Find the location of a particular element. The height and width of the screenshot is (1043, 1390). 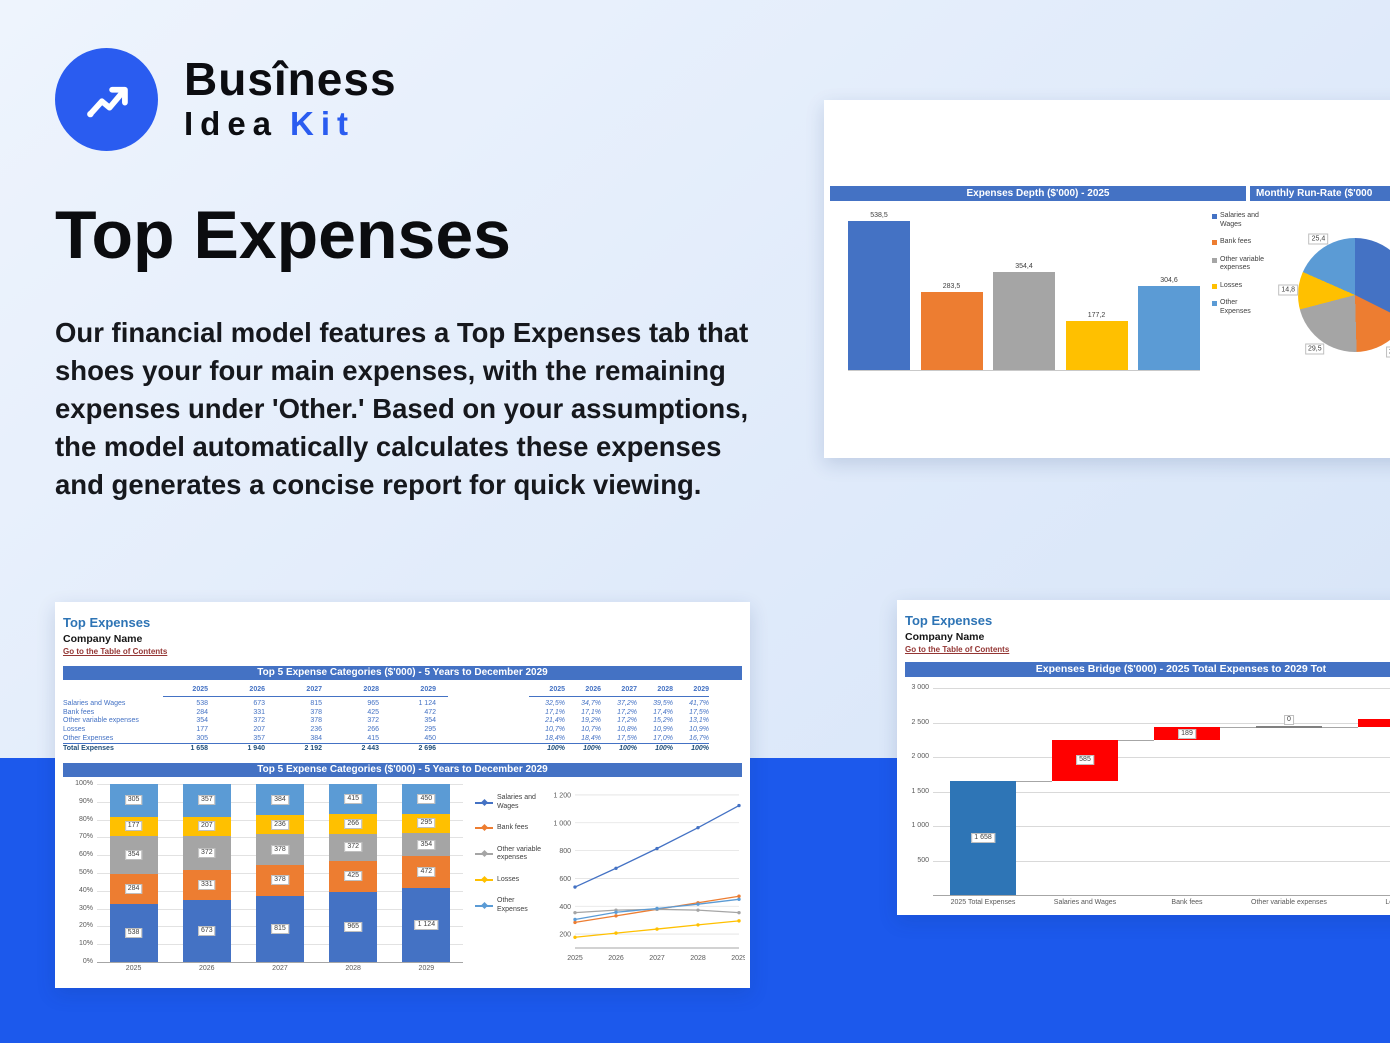

x-axis-label: Los is located at coordinates (1387, 902).